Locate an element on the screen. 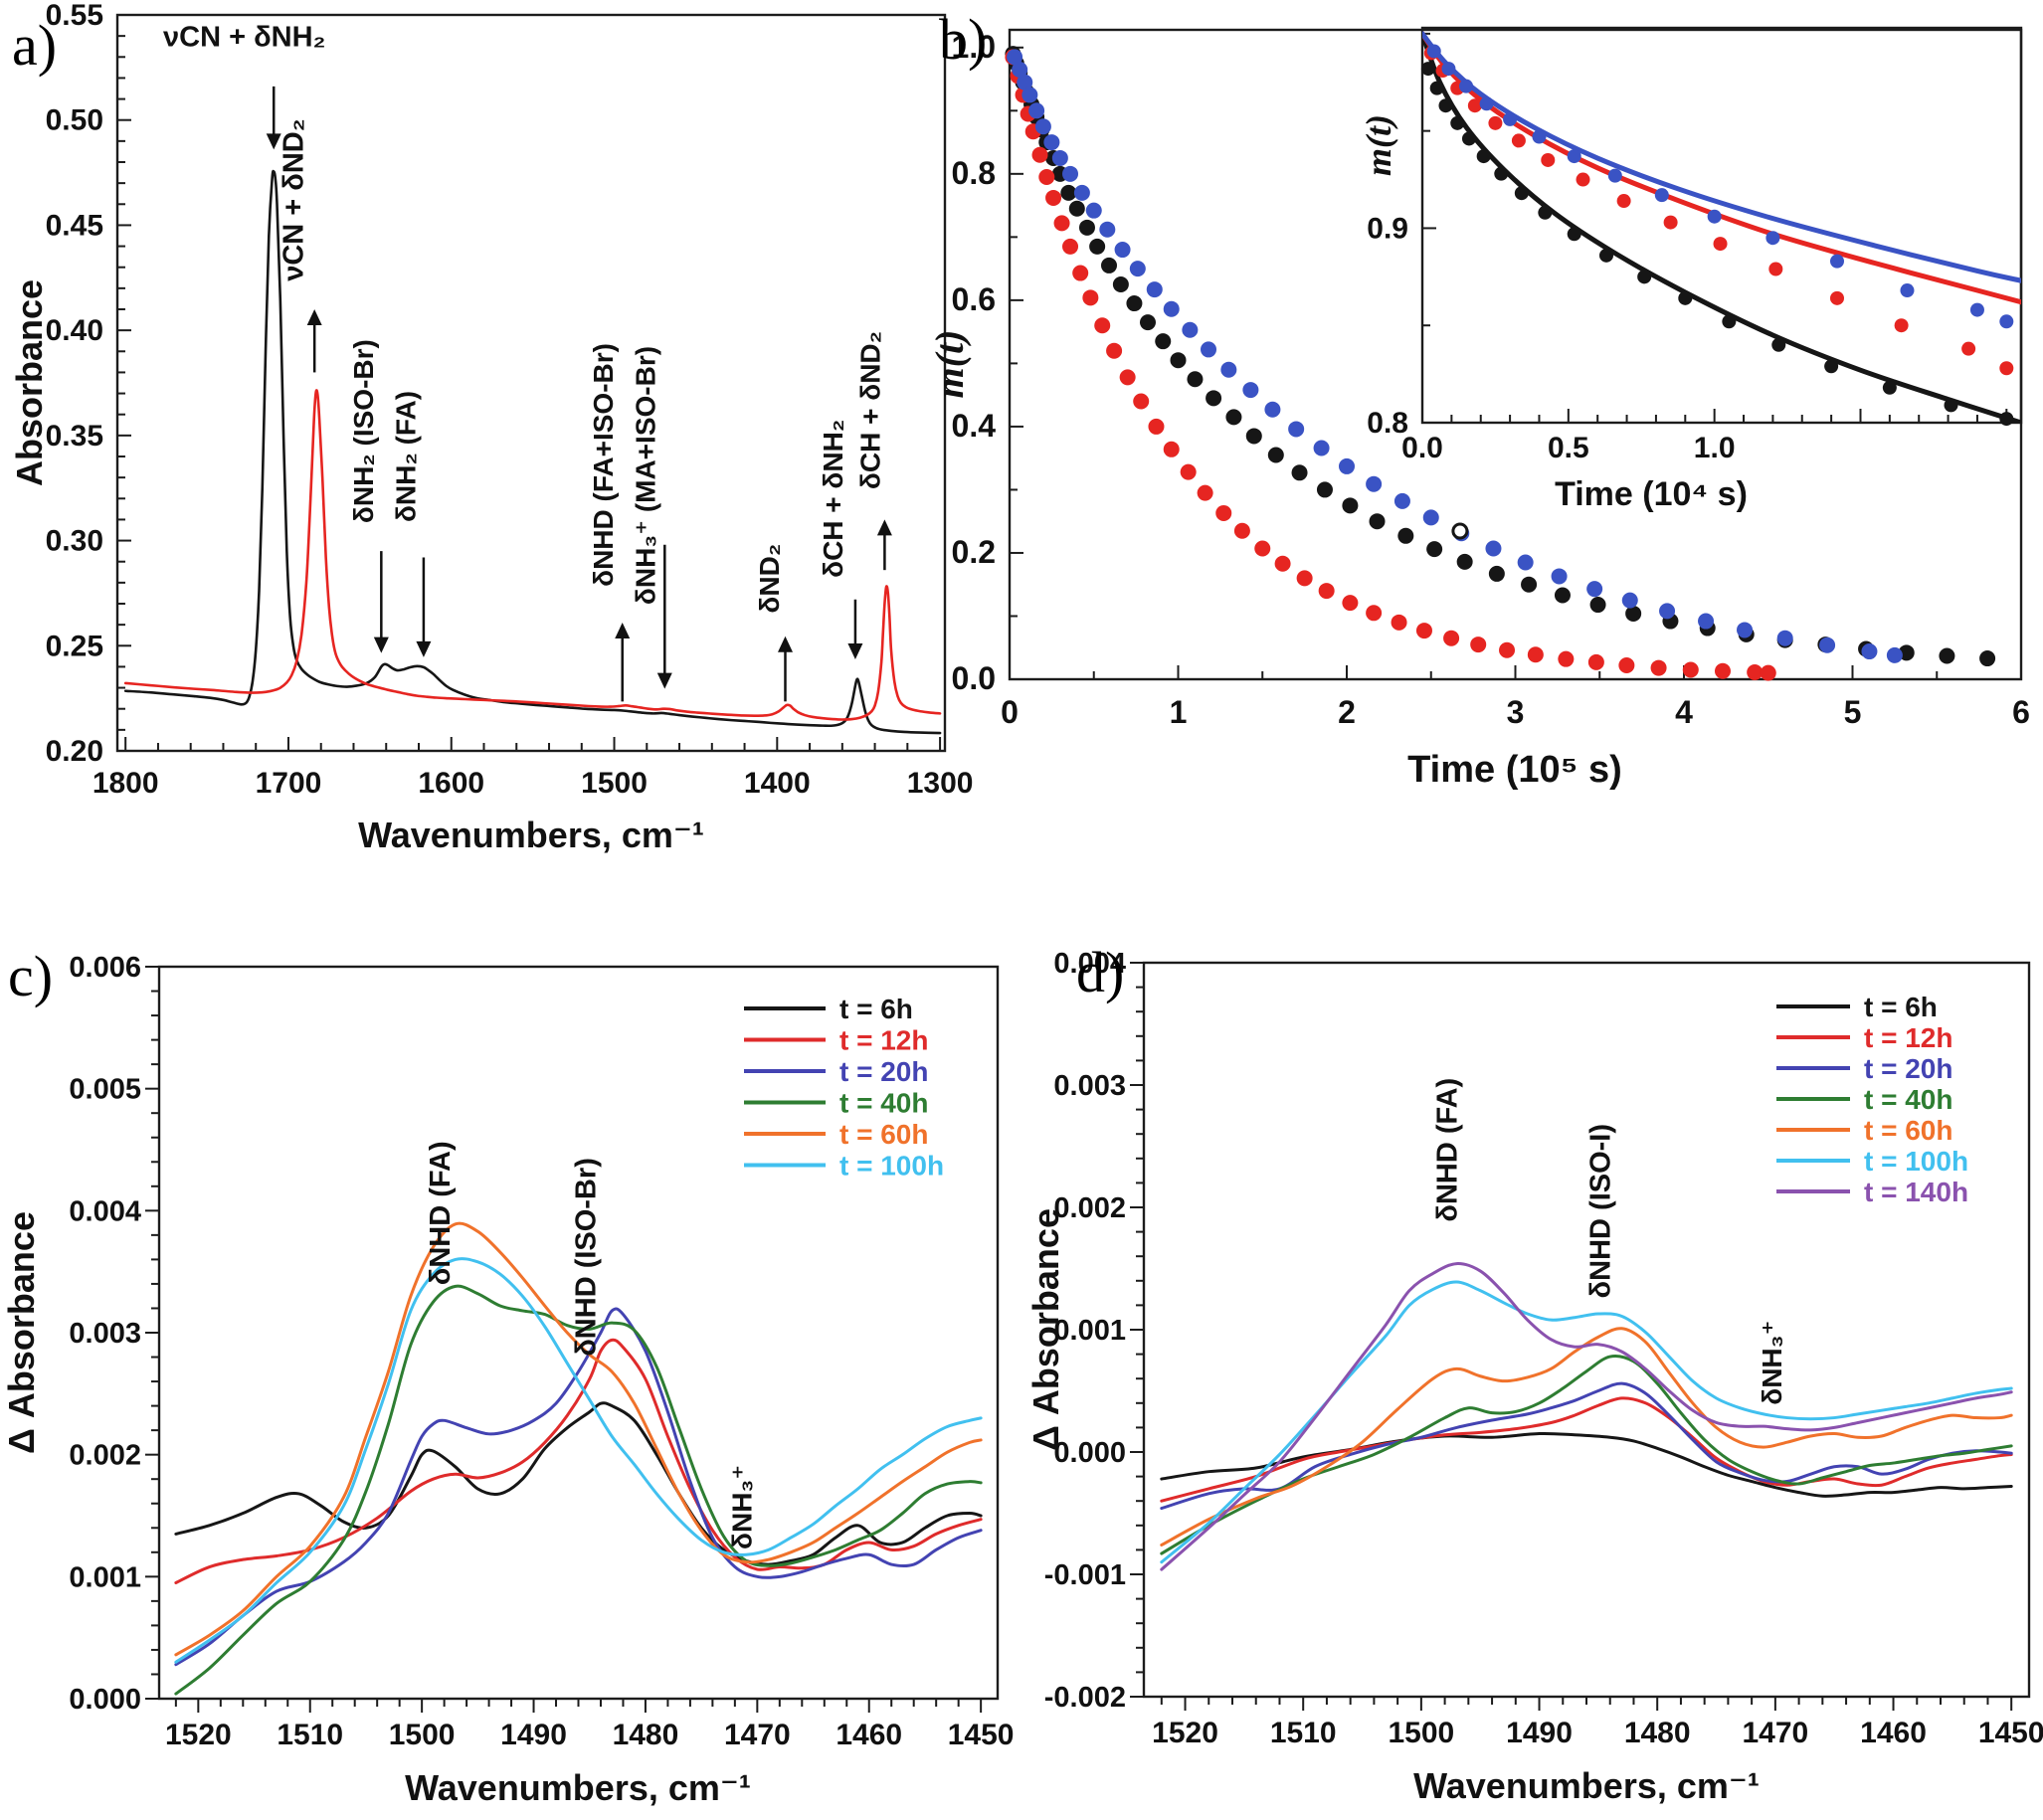 This screenshot has width=2043, height=1820. panel-letter-d: d) is located at coordinates (1100, 972).